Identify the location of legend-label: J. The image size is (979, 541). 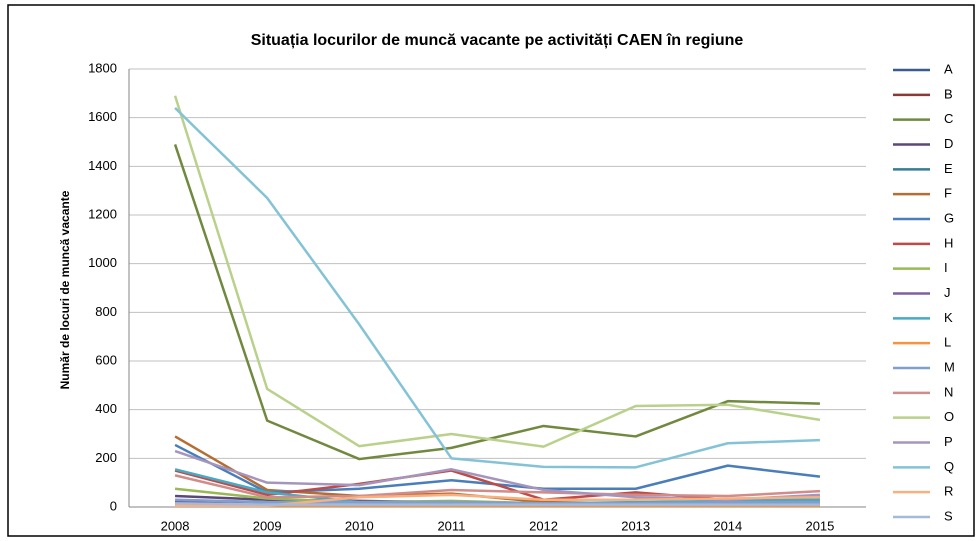
(947, 292).